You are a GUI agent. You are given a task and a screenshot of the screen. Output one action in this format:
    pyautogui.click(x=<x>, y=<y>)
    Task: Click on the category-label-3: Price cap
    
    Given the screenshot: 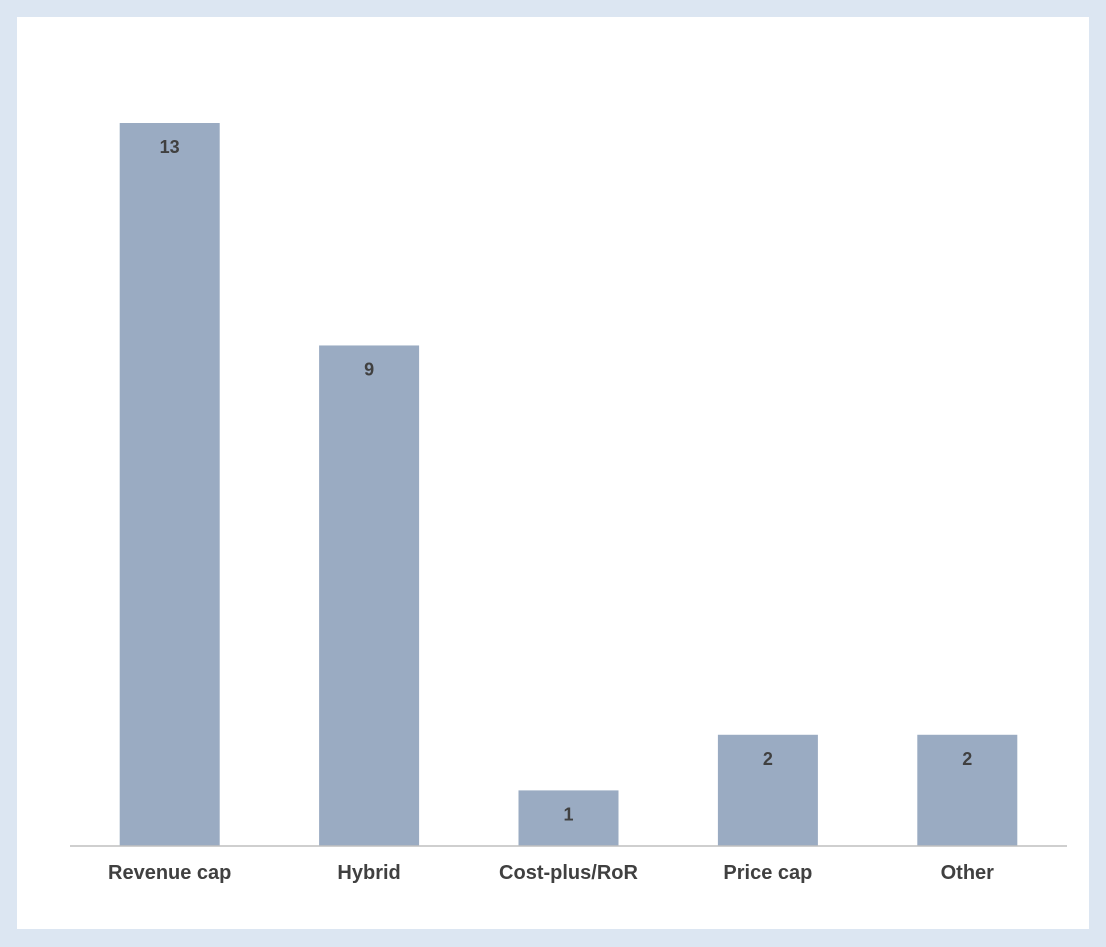 What is the action you would take?
    pyautogui.click(x=767, y=873)
    